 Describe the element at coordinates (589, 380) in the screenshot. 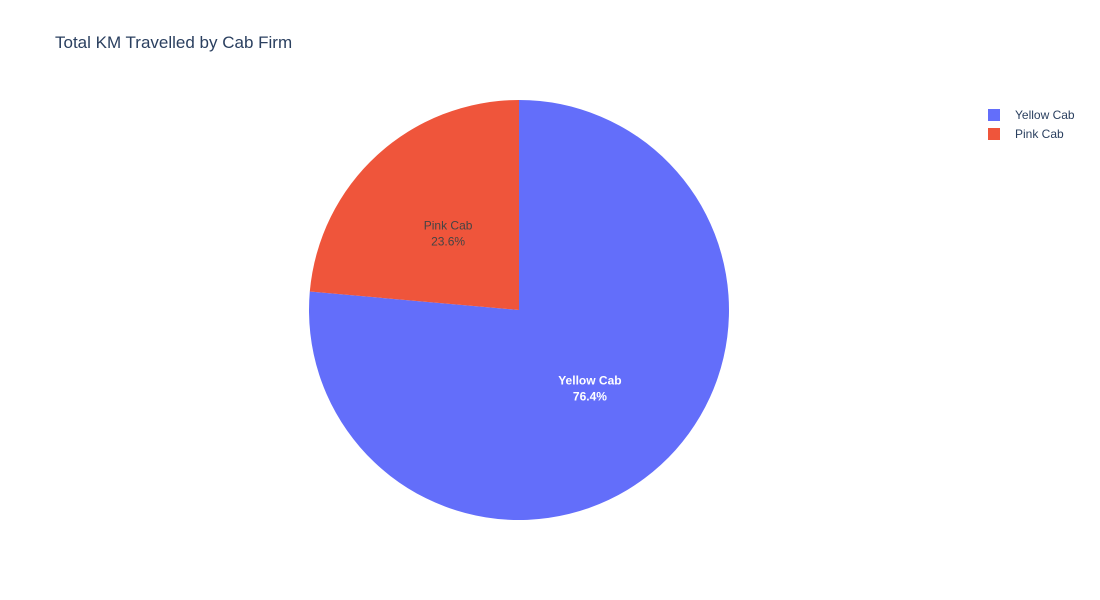

I see `slice-label-yellow-cab: Yellow Cab` at that location.